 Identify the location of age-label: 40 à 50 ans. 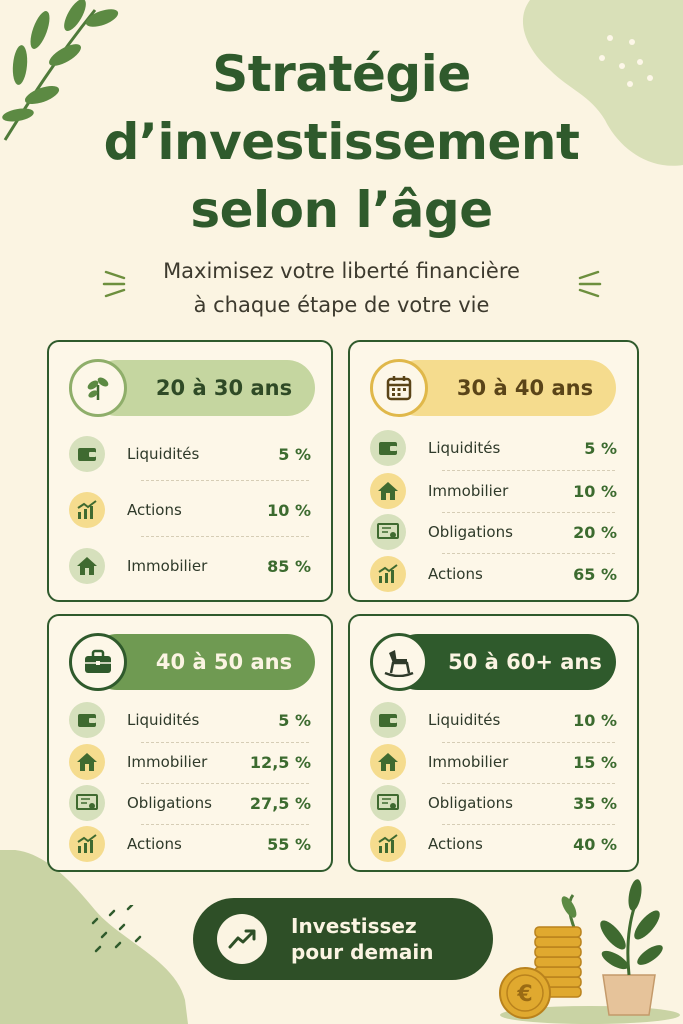
(224, 662).